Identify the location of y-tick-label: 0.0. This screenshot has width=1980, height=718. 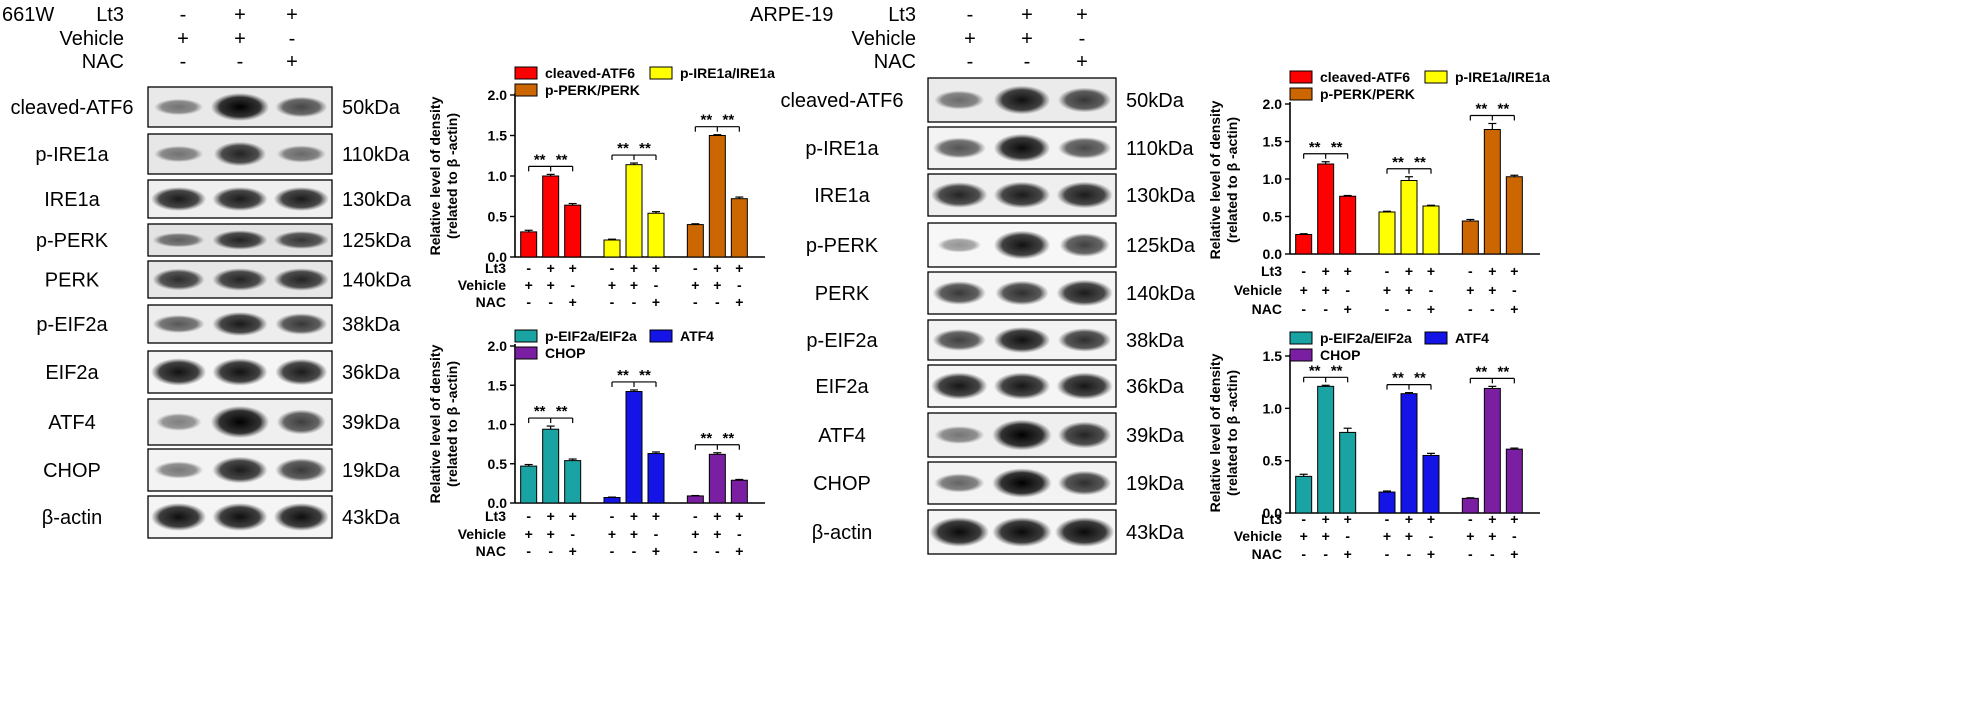
(1273, 513).